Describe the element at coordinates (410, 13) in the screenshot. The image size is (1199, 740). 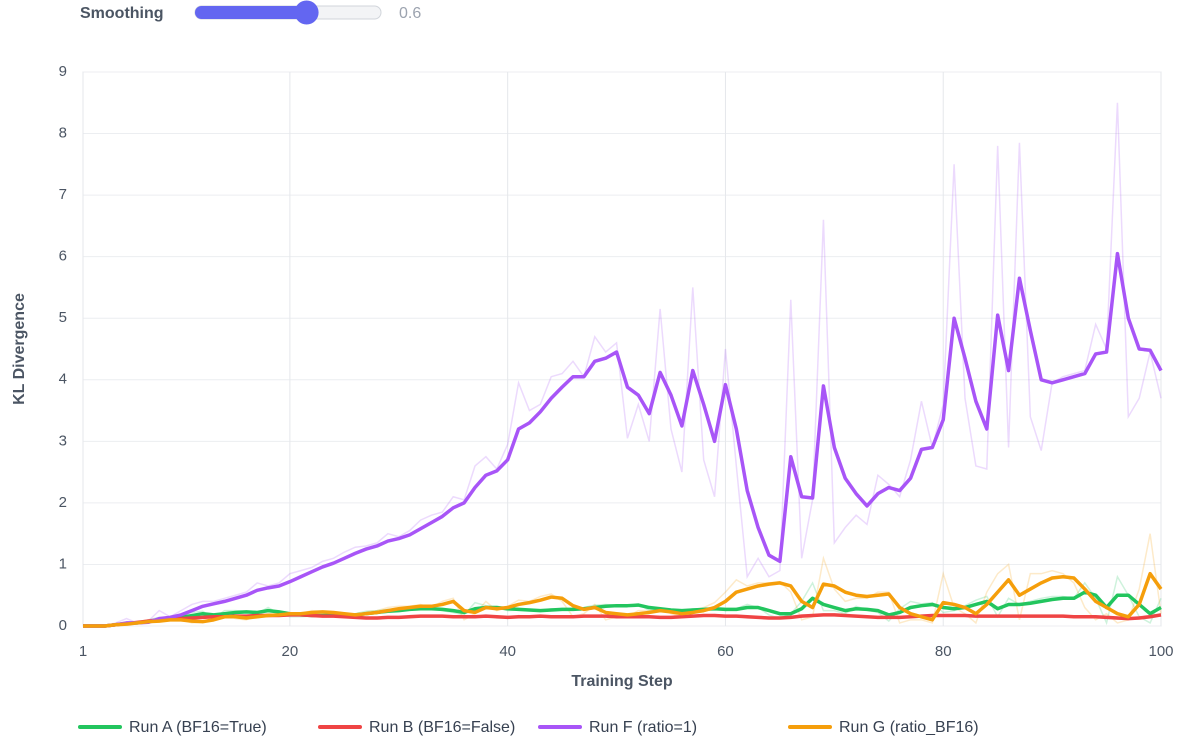
I see `smoothing-value: 0.6` at that location.